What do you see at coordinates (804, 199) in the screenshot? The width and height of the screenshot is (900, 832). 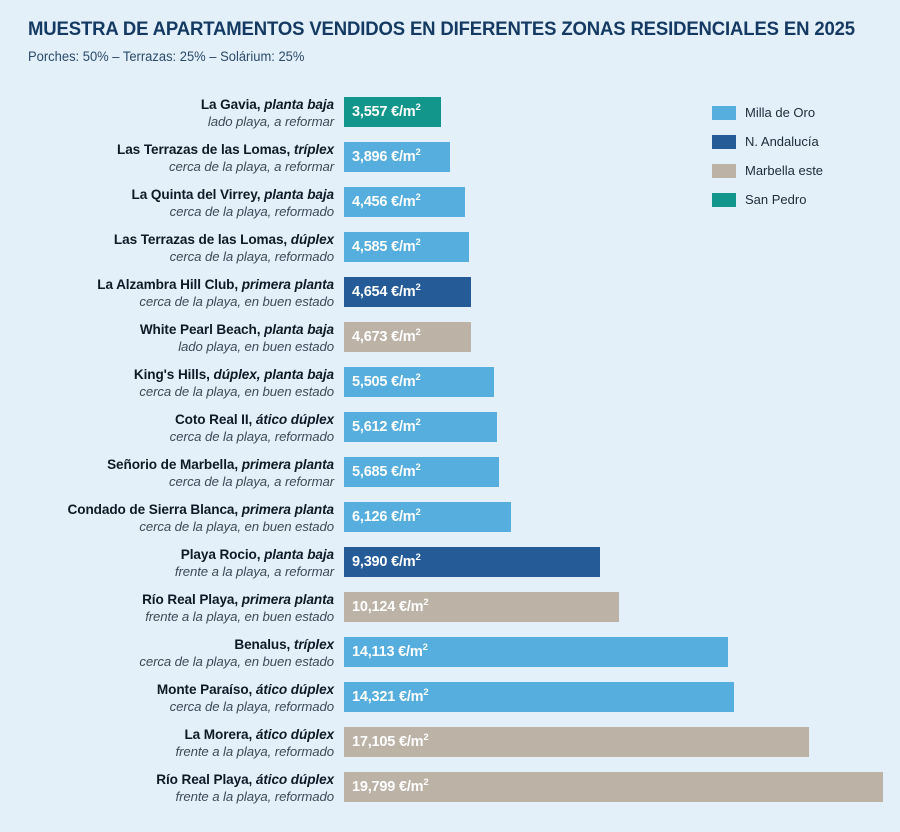 I see `legend-item: San Pedro` at bounding box center [804, 199].